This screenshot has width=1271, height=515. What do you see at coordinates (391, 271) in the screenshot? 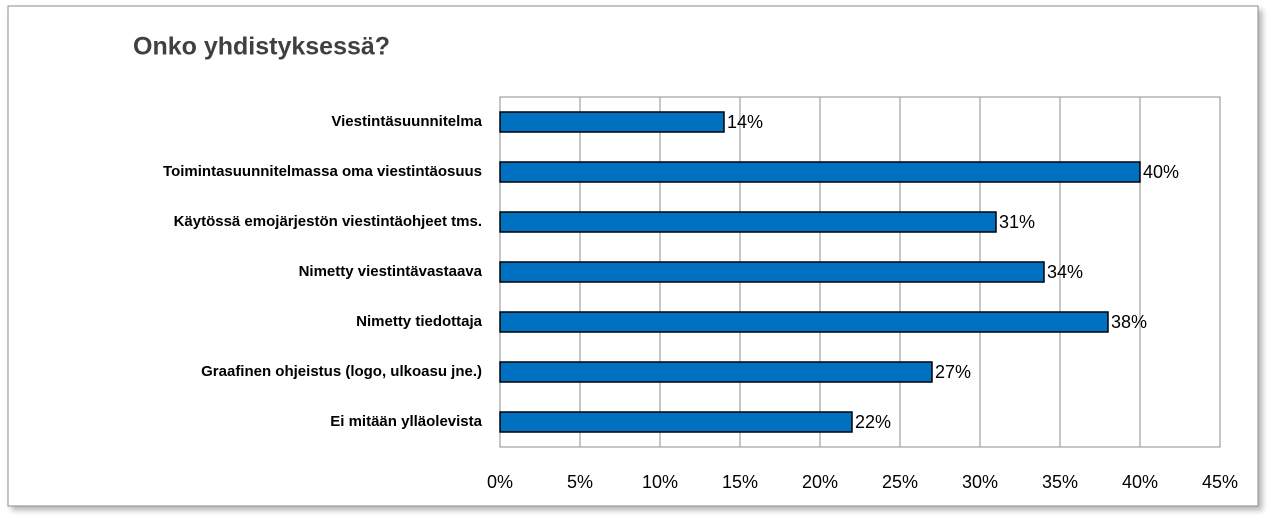
I see `category-label: Nimetty viestintävastaava` at bounding box center [391, 271].